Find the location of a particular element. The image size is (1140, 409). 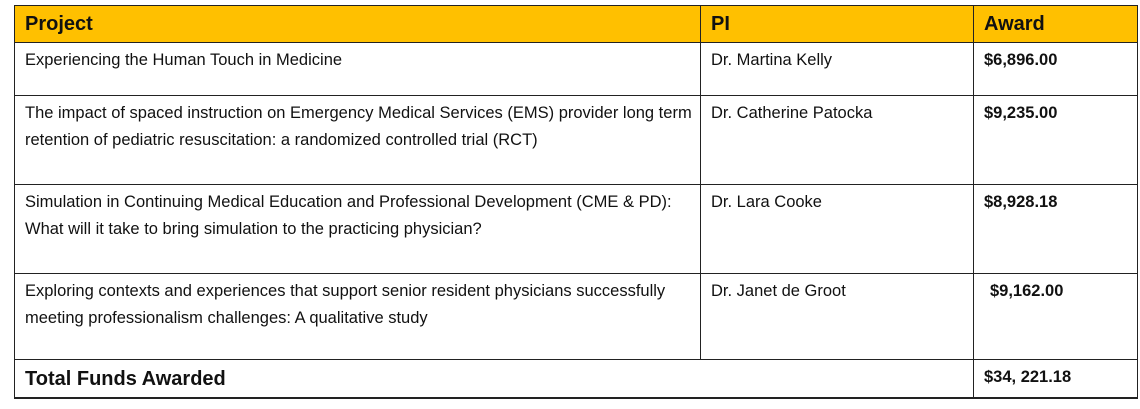

total-value: $34, 221.18 is located at coordinates (1055, 379).